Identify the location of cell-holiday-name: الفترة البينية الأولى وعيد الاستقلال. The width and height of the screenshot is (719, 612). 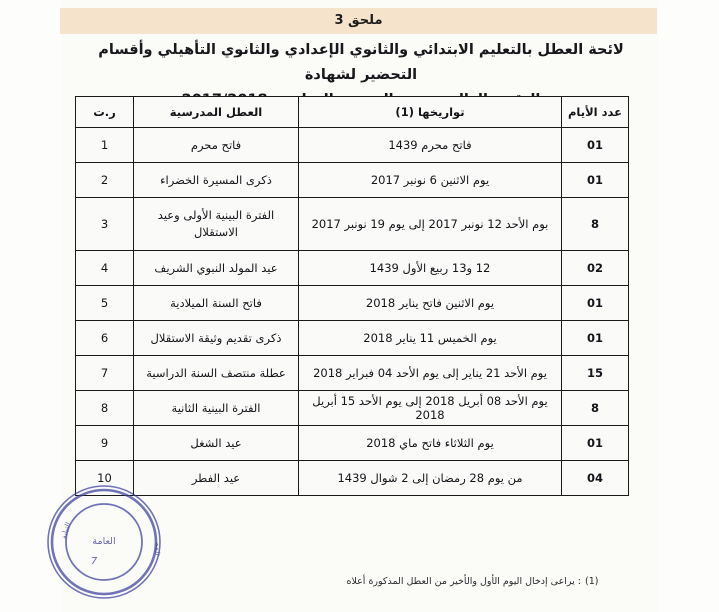
(216, 224).